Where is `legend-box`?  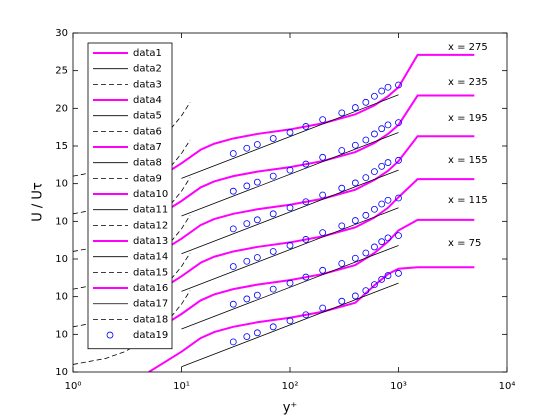 legend-box is located at coordinates (130, 196).